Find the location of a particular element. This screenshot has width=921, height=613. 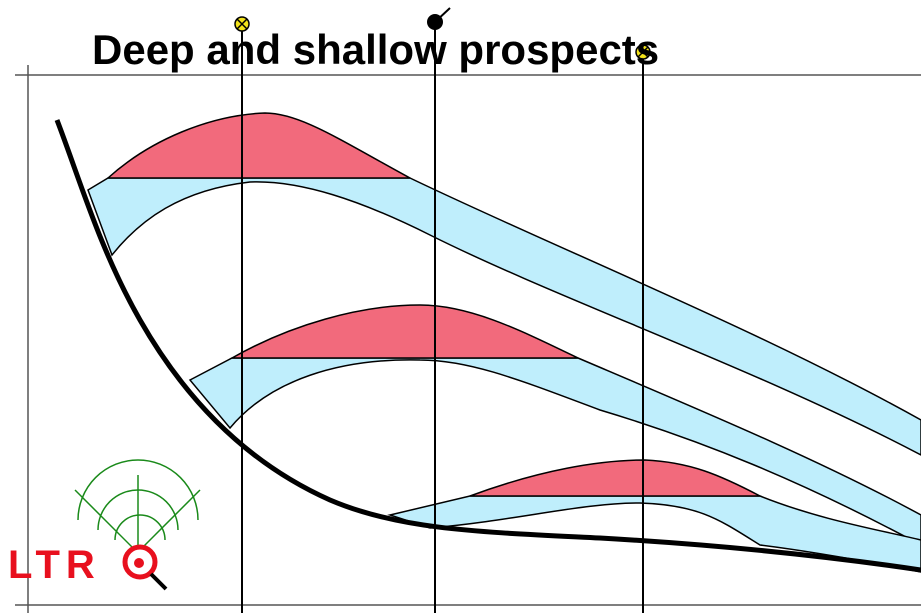

logo-magnifier is located at coordinates (145, 567).